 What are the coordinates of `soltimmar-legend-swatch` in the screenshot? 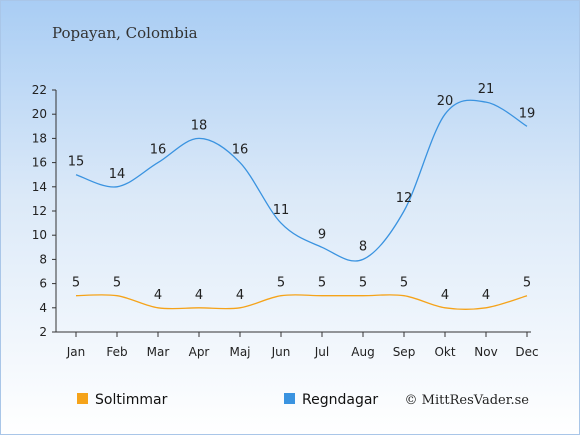 It's located at (82, 398).